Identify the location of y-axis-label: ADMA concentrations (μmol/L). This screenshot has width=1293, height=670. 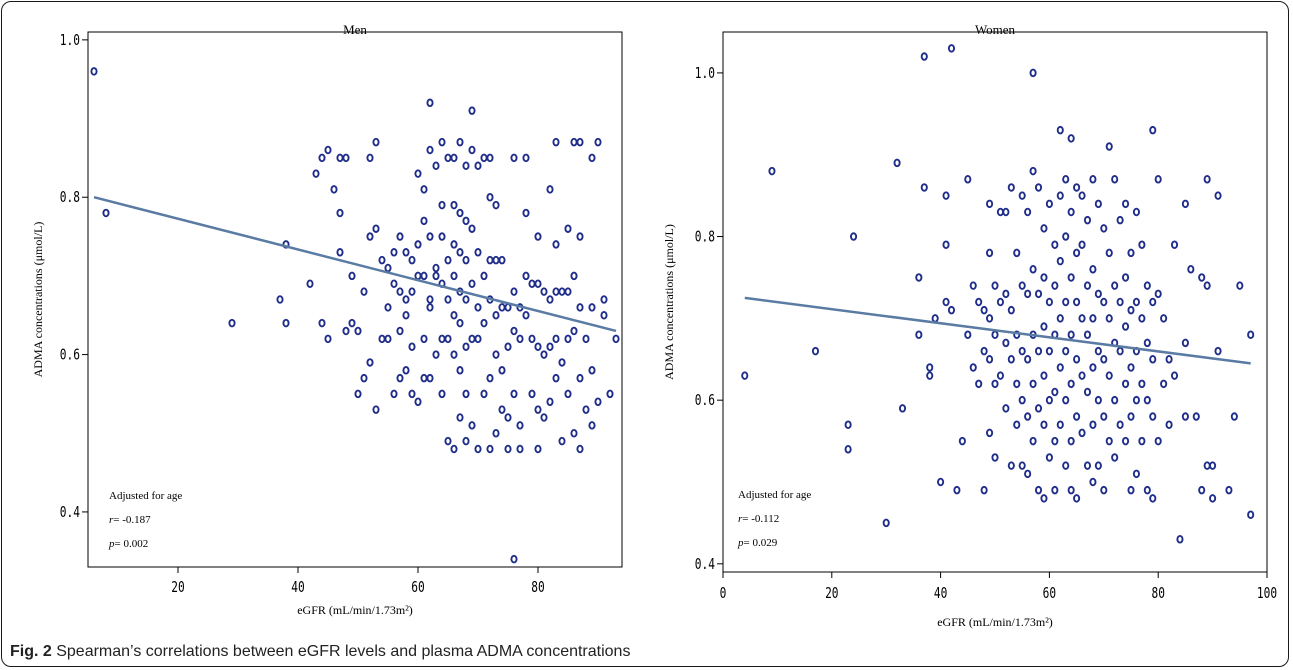
(38, 300).